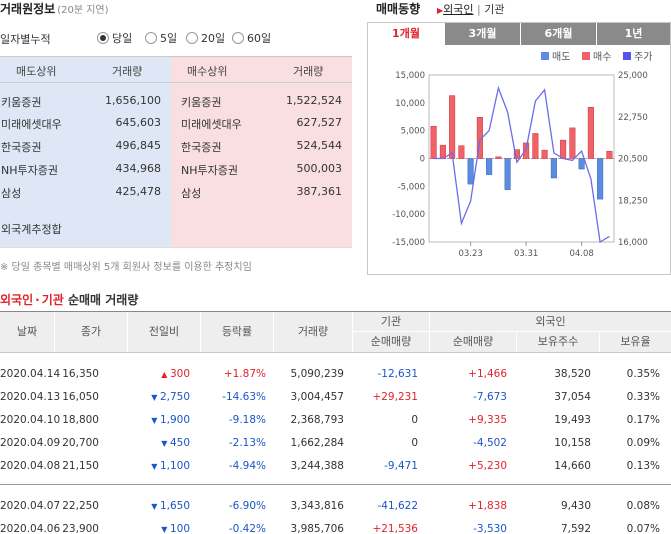 The width and height of the screenshot is (671, 534). I want to click on col-rate-header: 등락률, so click(237, 332).